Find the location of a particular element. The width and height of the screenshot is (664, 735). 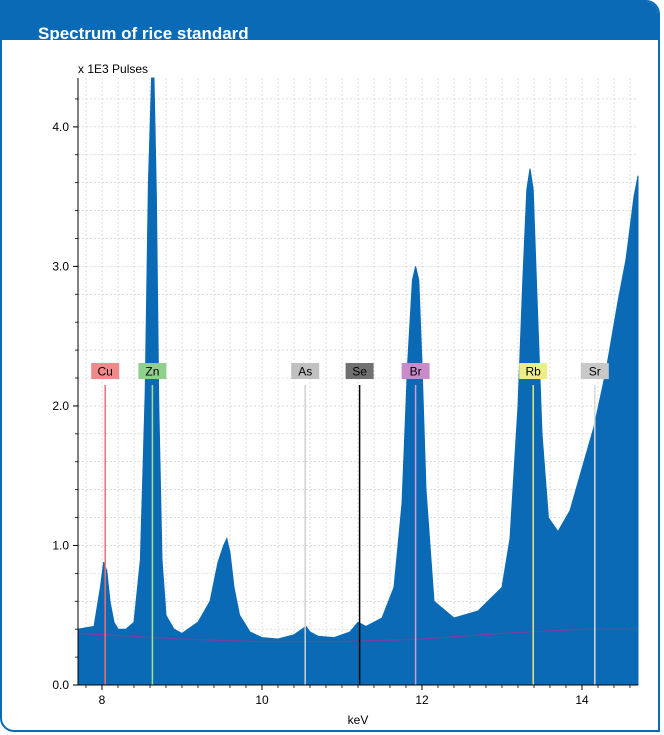

marker-label-se: Se is located at coordinates (359, 372).